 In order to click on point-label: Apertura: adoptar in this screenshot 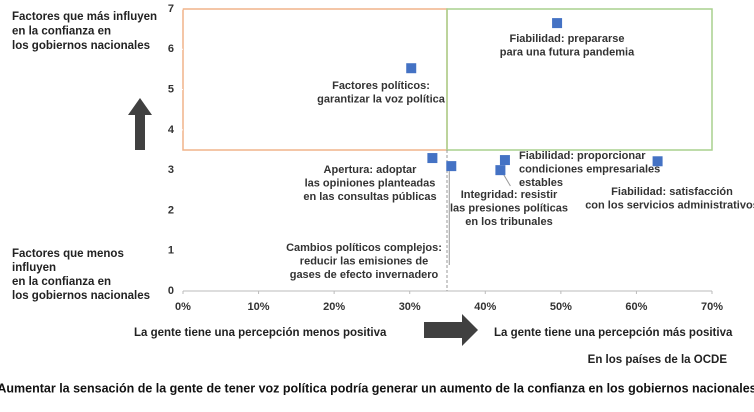, I will do `click(371, 170)`.